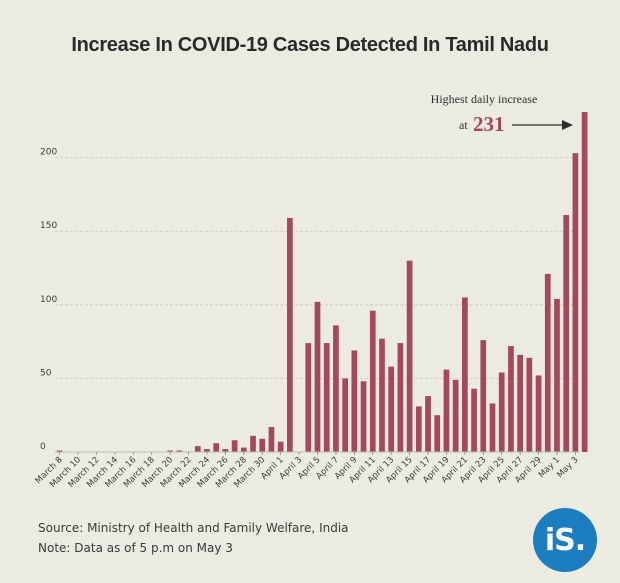  Describe the element at coordinates (46, 373) in the screenshot. I see `y-tick-label: 50` at that location.